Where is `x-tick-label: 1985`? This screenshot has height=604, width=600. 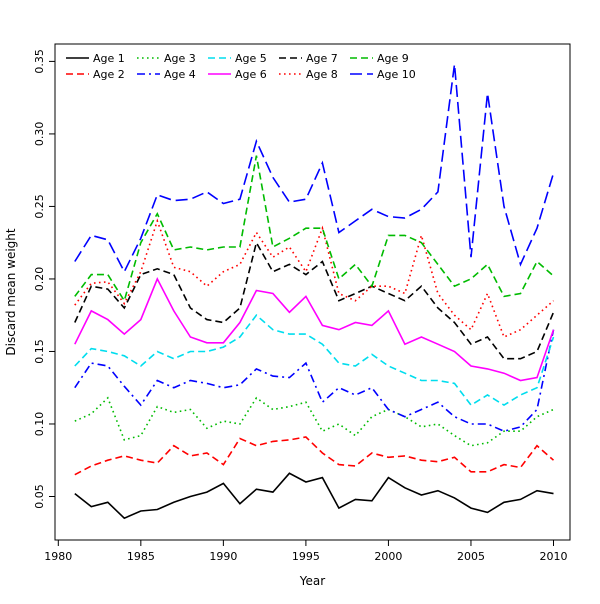 x-tick-label: 1985 is located at coordinates (141, 556).